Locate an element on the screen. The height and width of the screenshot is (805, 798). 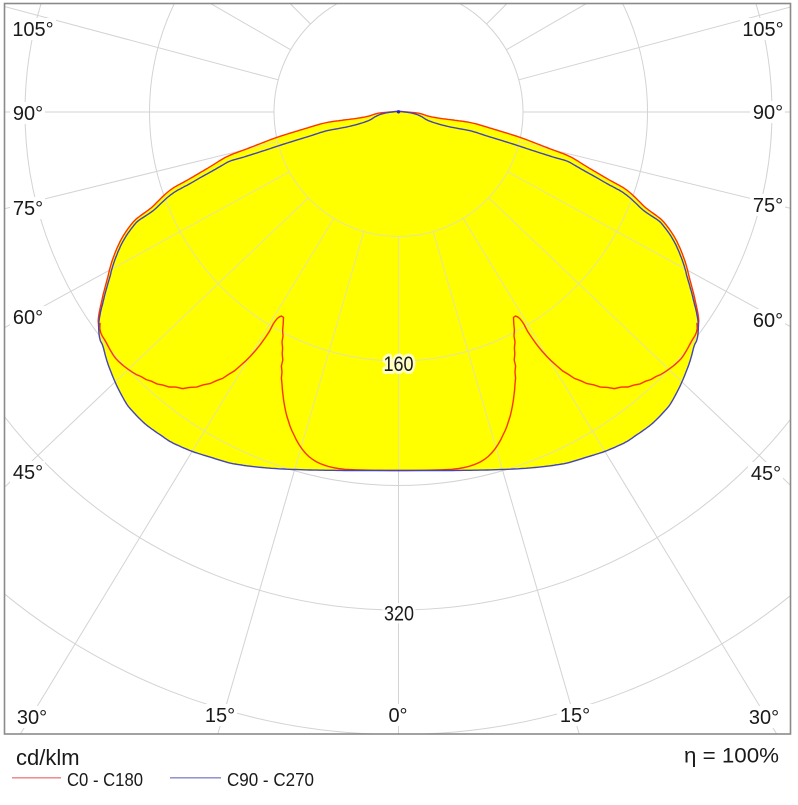
svg-text: η = 100% is located at coordinates (731, 756).